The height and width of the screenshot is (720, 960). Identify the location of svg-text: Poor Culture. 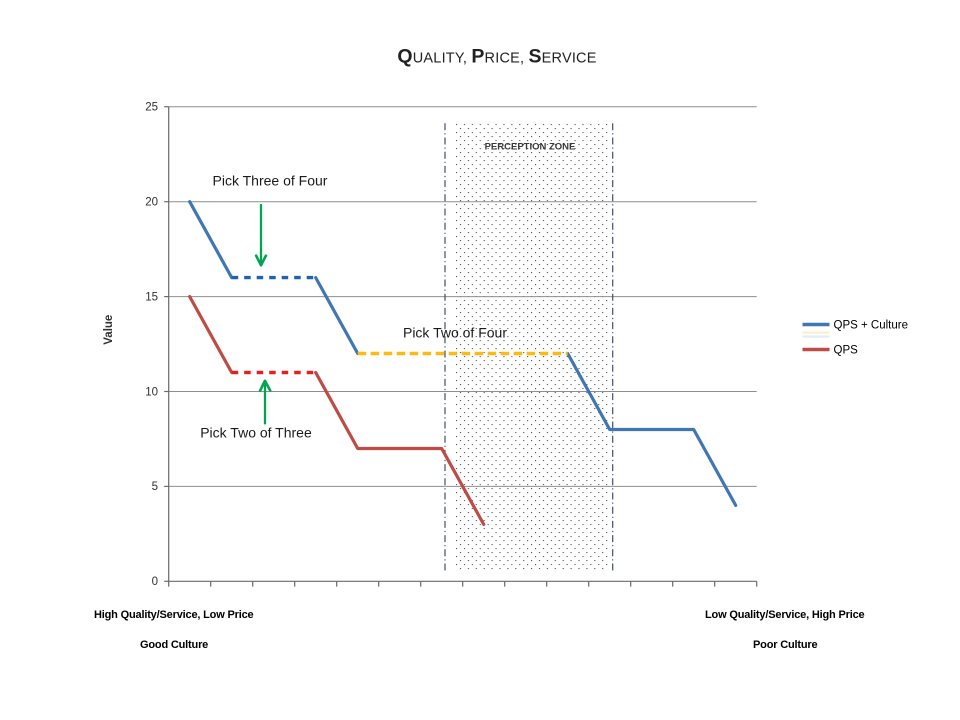
(785, 645).